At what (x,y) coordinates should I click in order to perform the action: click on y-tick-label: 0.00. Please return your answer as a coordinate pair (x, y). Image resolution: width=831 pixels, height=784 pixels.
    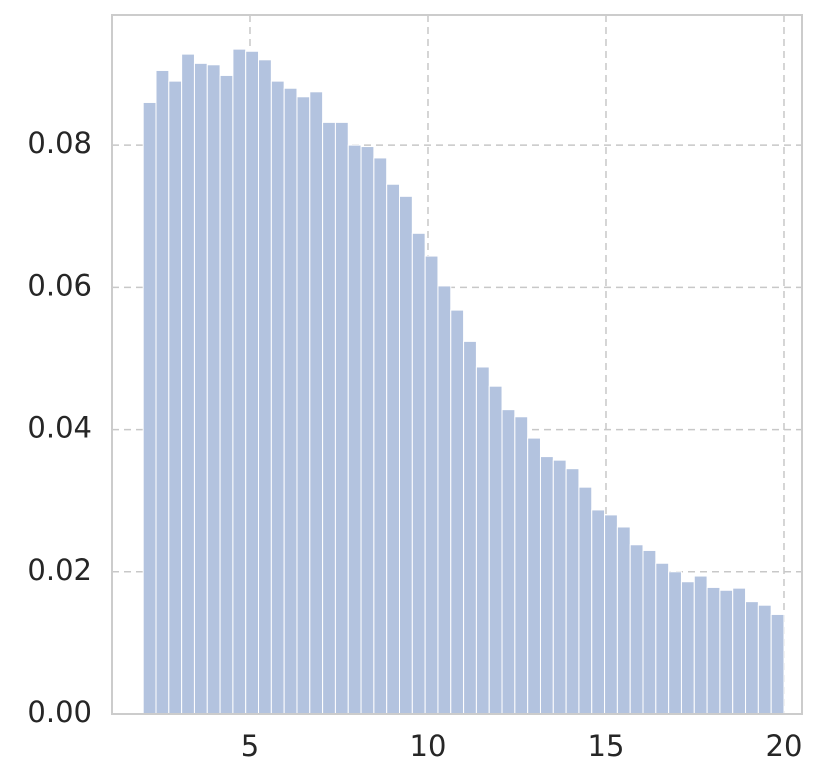
    Looking at the image, I should click on (59, 712).